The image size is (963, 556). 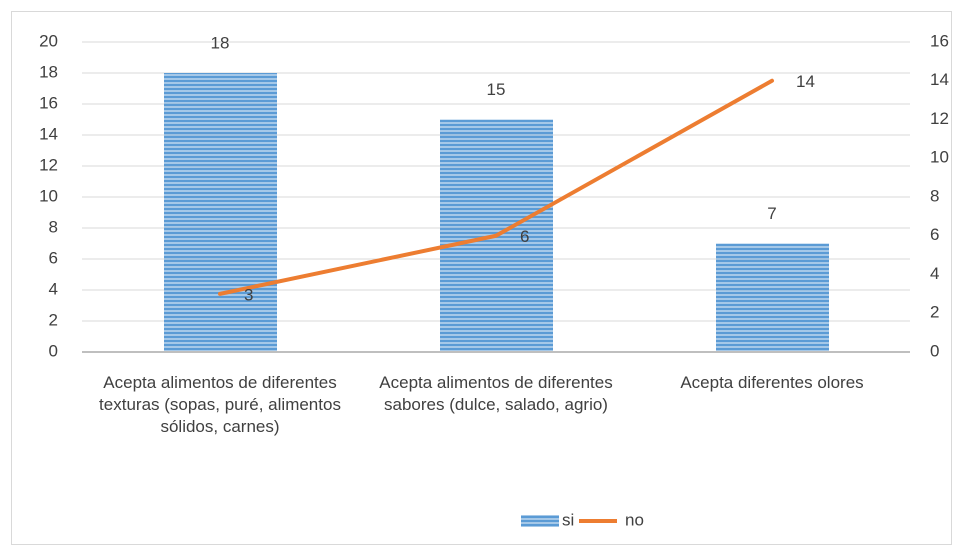 What do you see at coordinates (48, 164) in the screenshot?
I see `y-tick-label: 12` at bounding box center [48, 164].